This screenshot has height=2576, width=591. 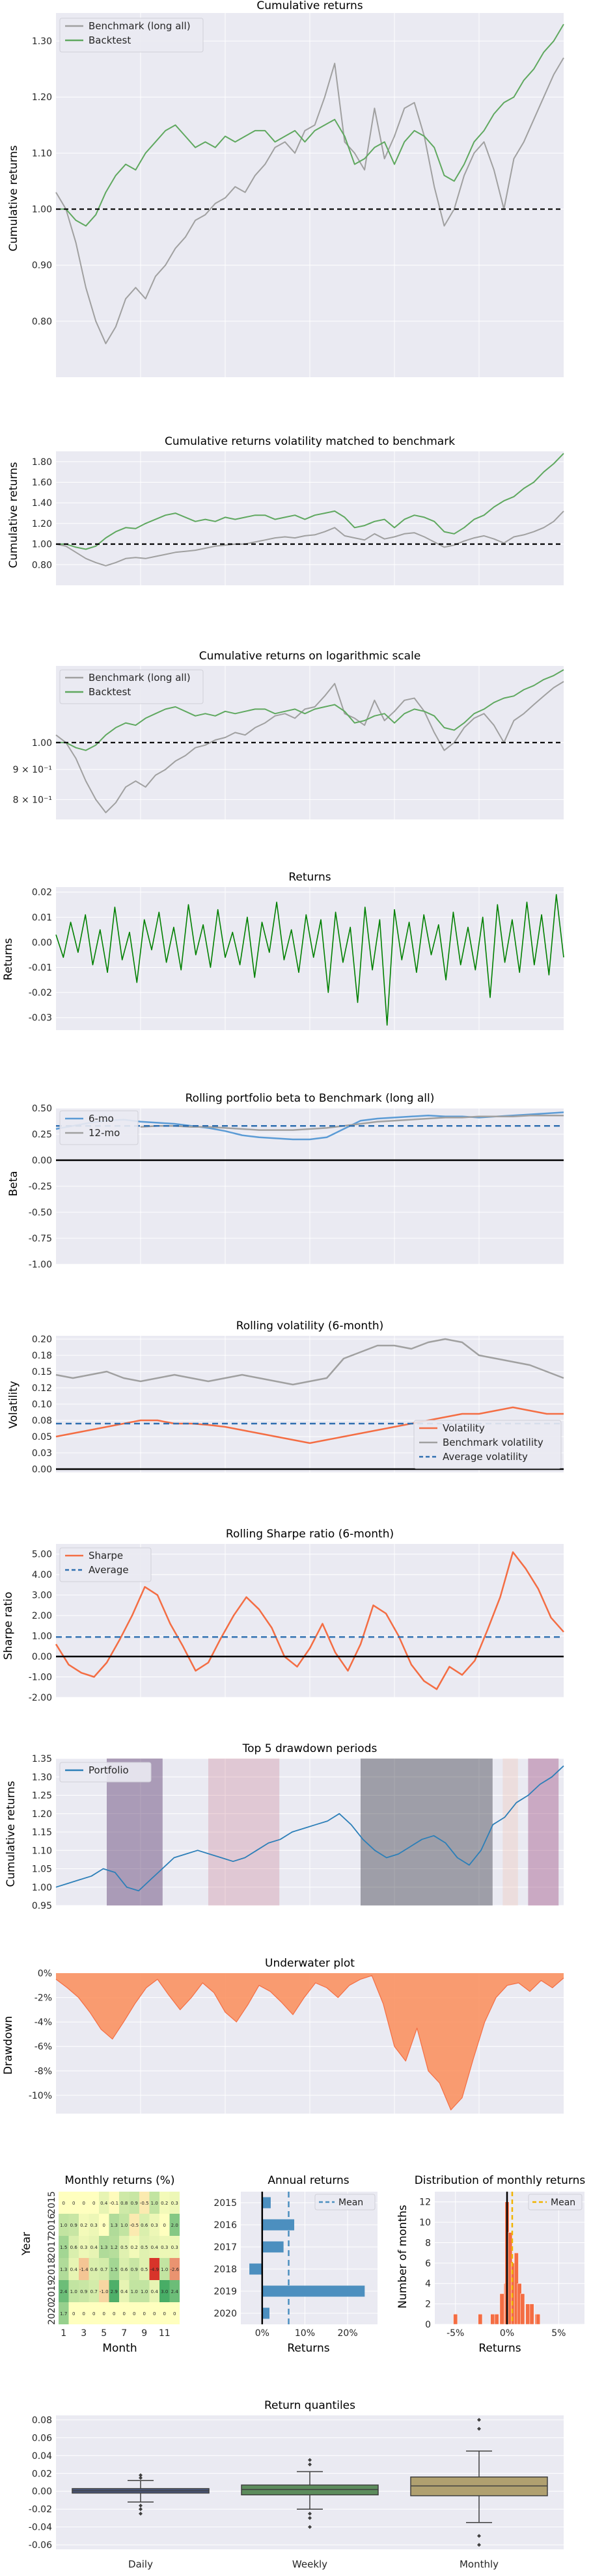 What do you see at coordinates (42, 1405) in the screenshot?
I see `y-tick-label: 0.10` at bounding box center [42, 1405].